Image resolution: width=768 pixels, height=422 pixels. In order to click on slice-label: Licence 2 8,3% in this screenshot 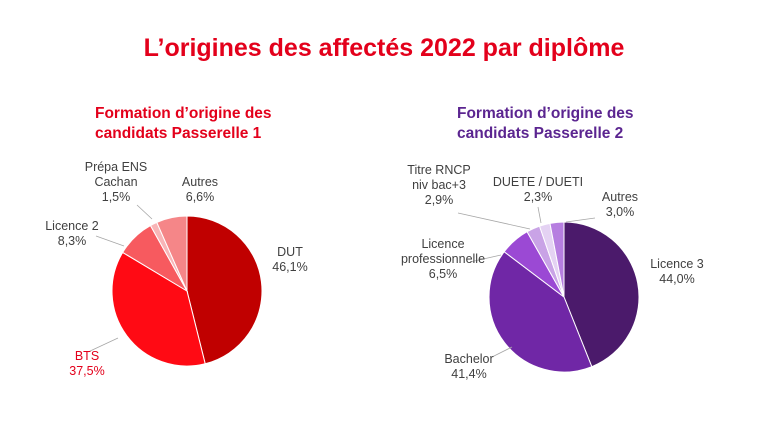, I will do `click(72, 233)`.